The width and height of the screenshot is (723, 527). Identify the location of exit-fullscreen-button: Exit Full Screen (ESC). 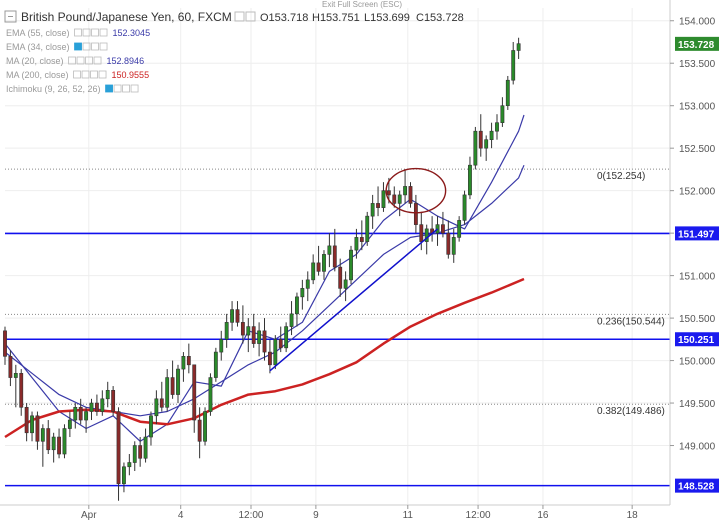
(362, 4).